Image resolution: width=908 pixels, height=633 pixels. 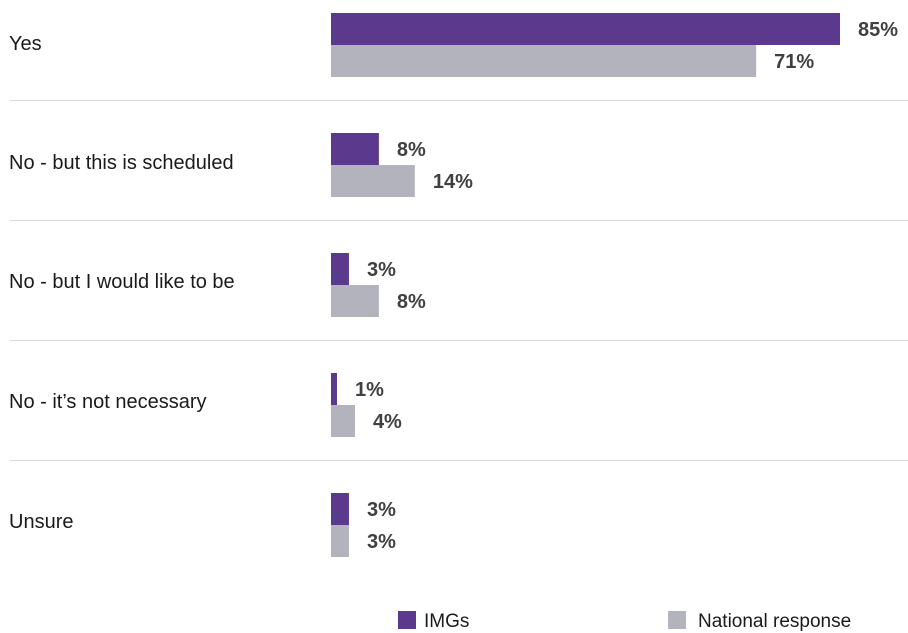 What do you see at coordinates (108, 402) in the screenshot?
I see `category-label: No - it’s not necessary` at bounding box center [108, 402].